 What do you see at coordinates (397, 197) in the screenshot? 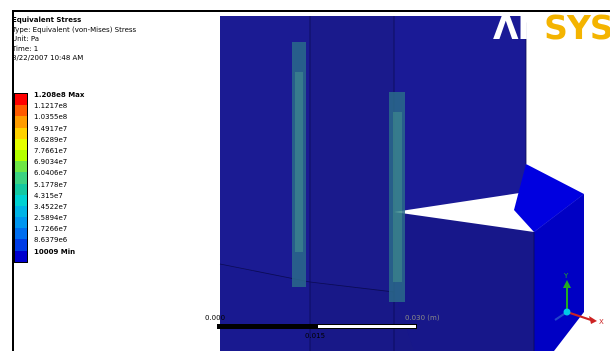
I see `stress-band-right` at bounding box center [397, 197].